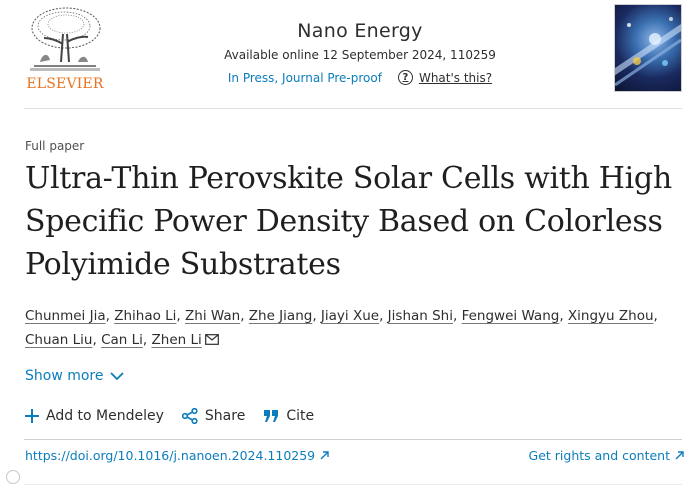 Image resolution: width=699 pixels, height=491 pixels. I want to click on add-to-mendeley-button: Add to Mendeley, so click(94, 416).